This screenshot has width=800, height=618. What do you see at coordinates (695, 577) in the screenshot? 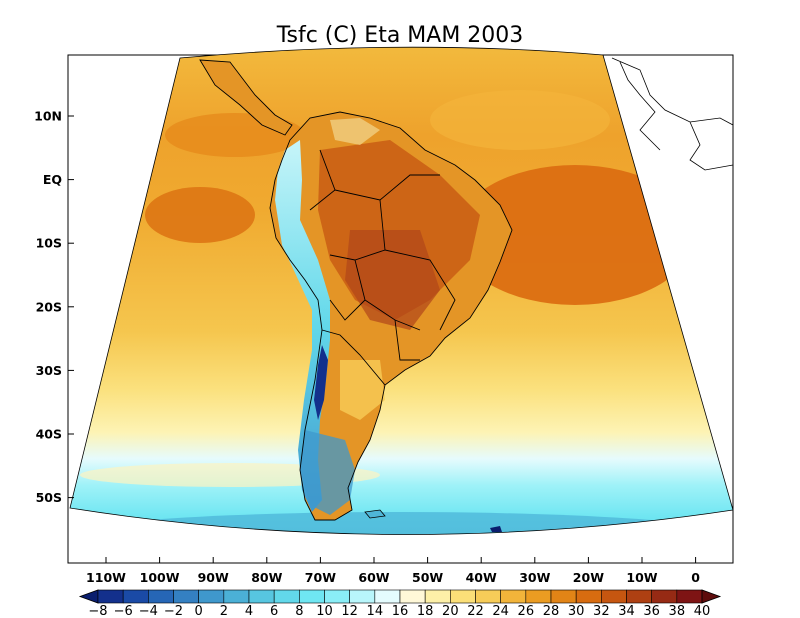
I see `lon-label: 0` at bounding box center [695, 577].